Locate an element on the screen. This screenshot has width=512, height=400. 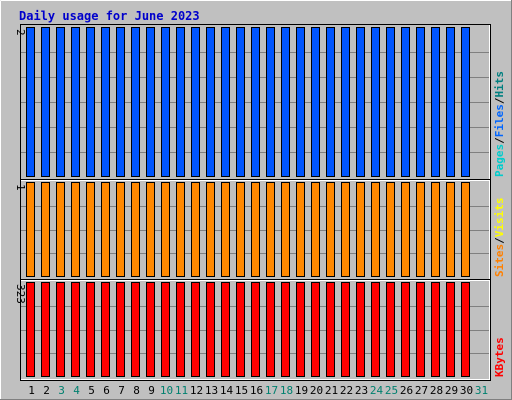
panel-legend: KBytes is located at coordinates (499, 357).